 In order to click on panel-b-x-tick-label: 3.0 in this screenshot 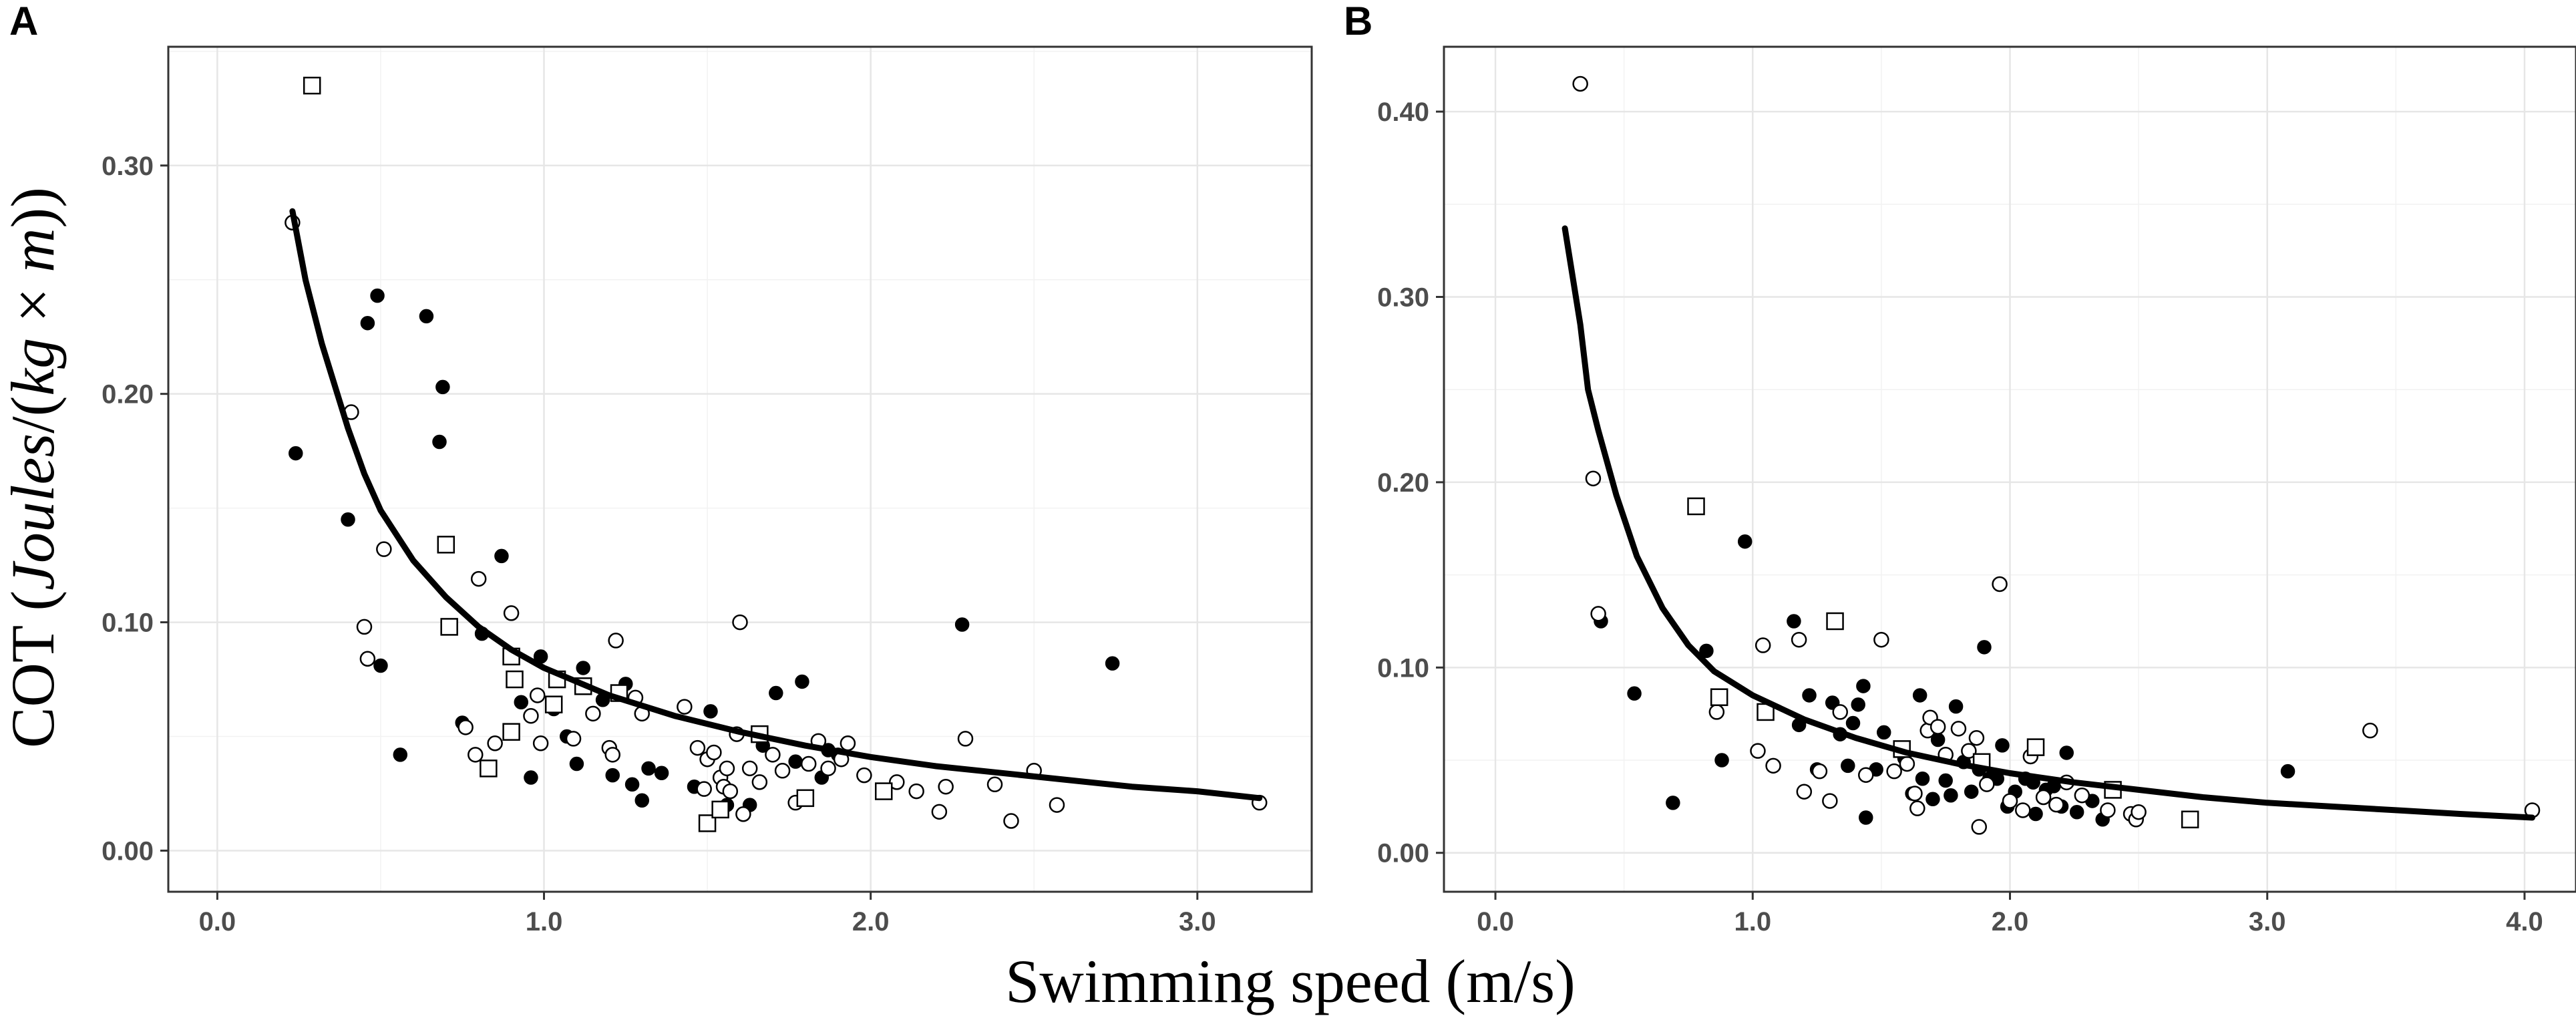, I will do `click(2267, 922)`.